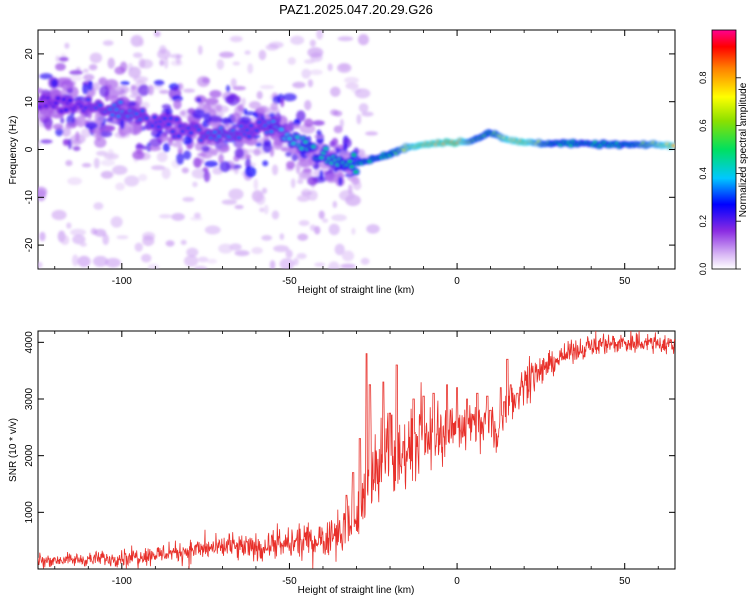 The height and width of the screenshot is (600, 750). What do you see at coordinates (29, 455) in the screenshot?
I see `bottom-y-tick-label: 2000` at bounding box center [29, 455].